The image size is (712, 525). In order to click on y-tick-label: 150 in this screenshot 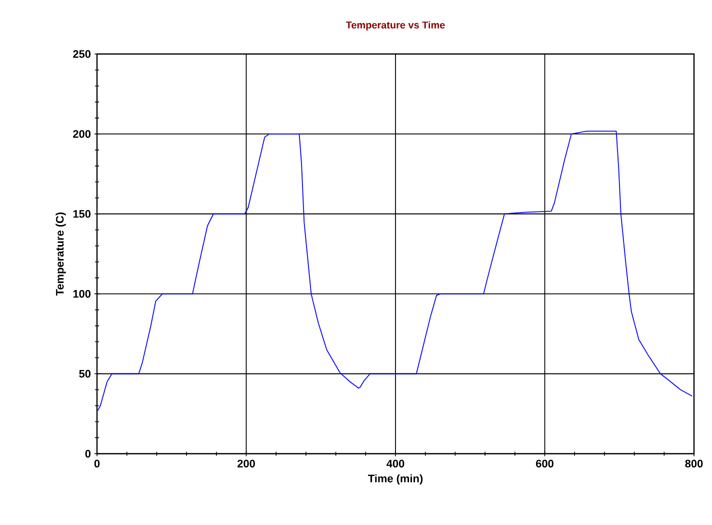, I will do `click(82, 214)`.